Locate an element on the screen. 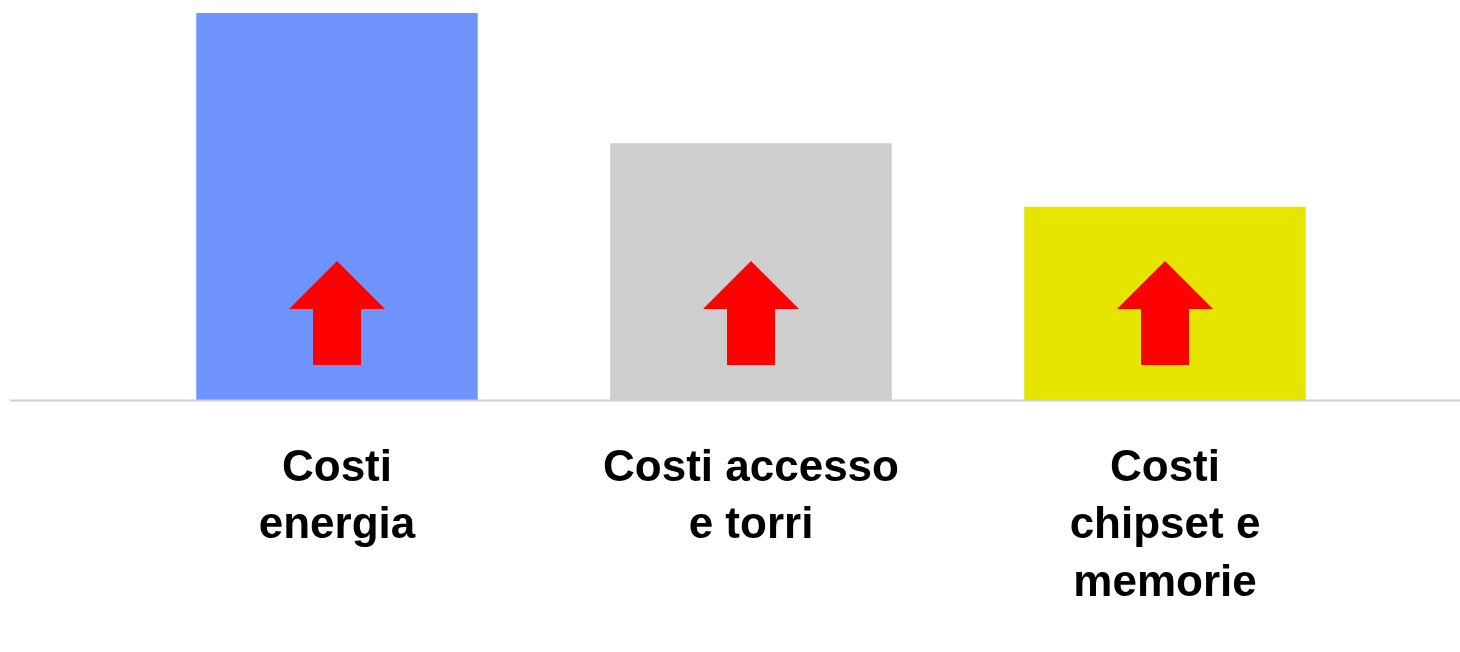 The width and height of the screenshot is (1460, 652). x-tick-label: Costi chipset e memorie is located at coordinates (1165, 523).